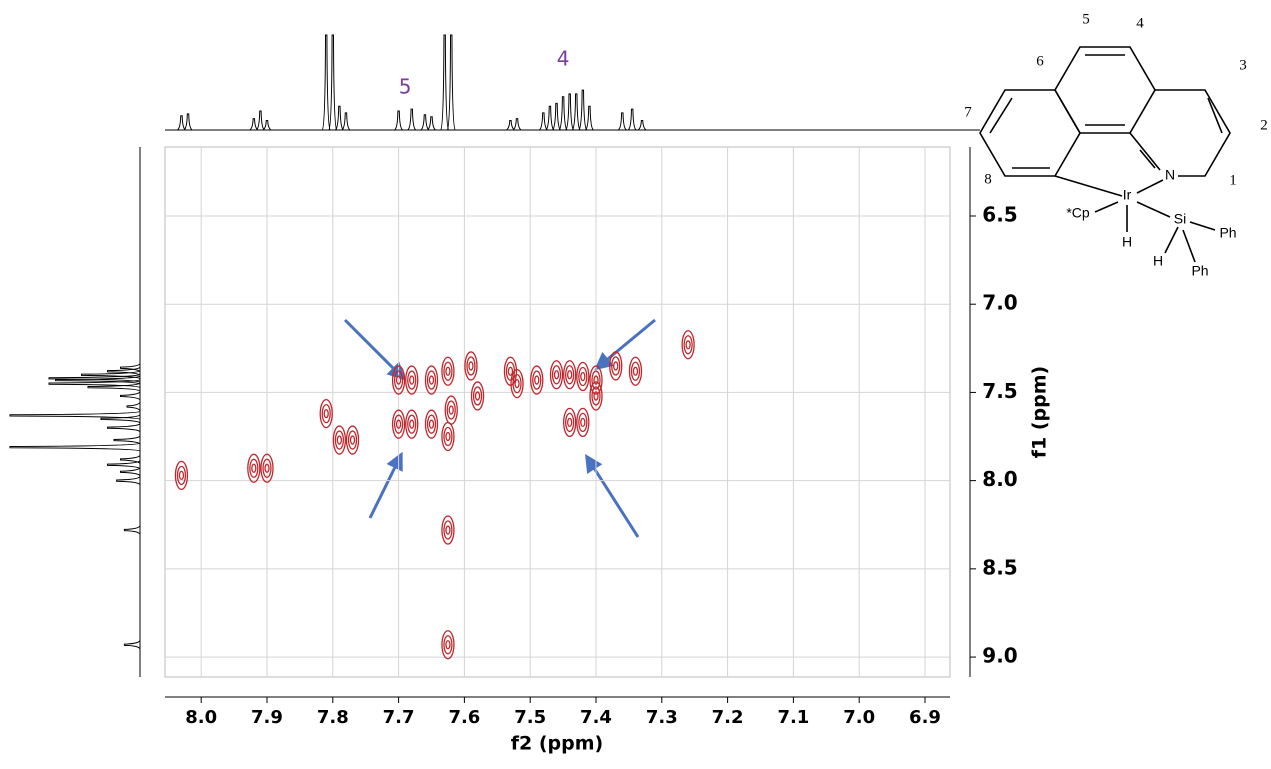  I want to click on atom-label: 7, so click(968, 112).